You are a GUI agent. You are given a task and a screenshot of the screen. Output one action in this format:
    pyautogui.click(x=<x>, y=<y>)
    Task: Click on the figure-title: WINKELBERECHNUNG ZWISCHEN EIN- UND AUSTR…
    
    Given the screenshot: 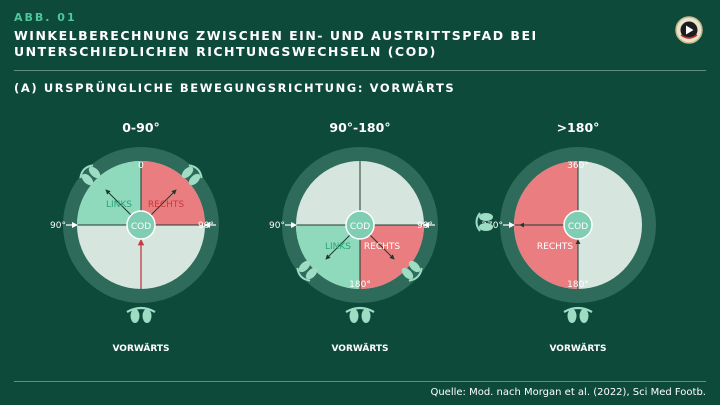 What is the action you would take?
    pyautogui.click(x=276, y=43)
    